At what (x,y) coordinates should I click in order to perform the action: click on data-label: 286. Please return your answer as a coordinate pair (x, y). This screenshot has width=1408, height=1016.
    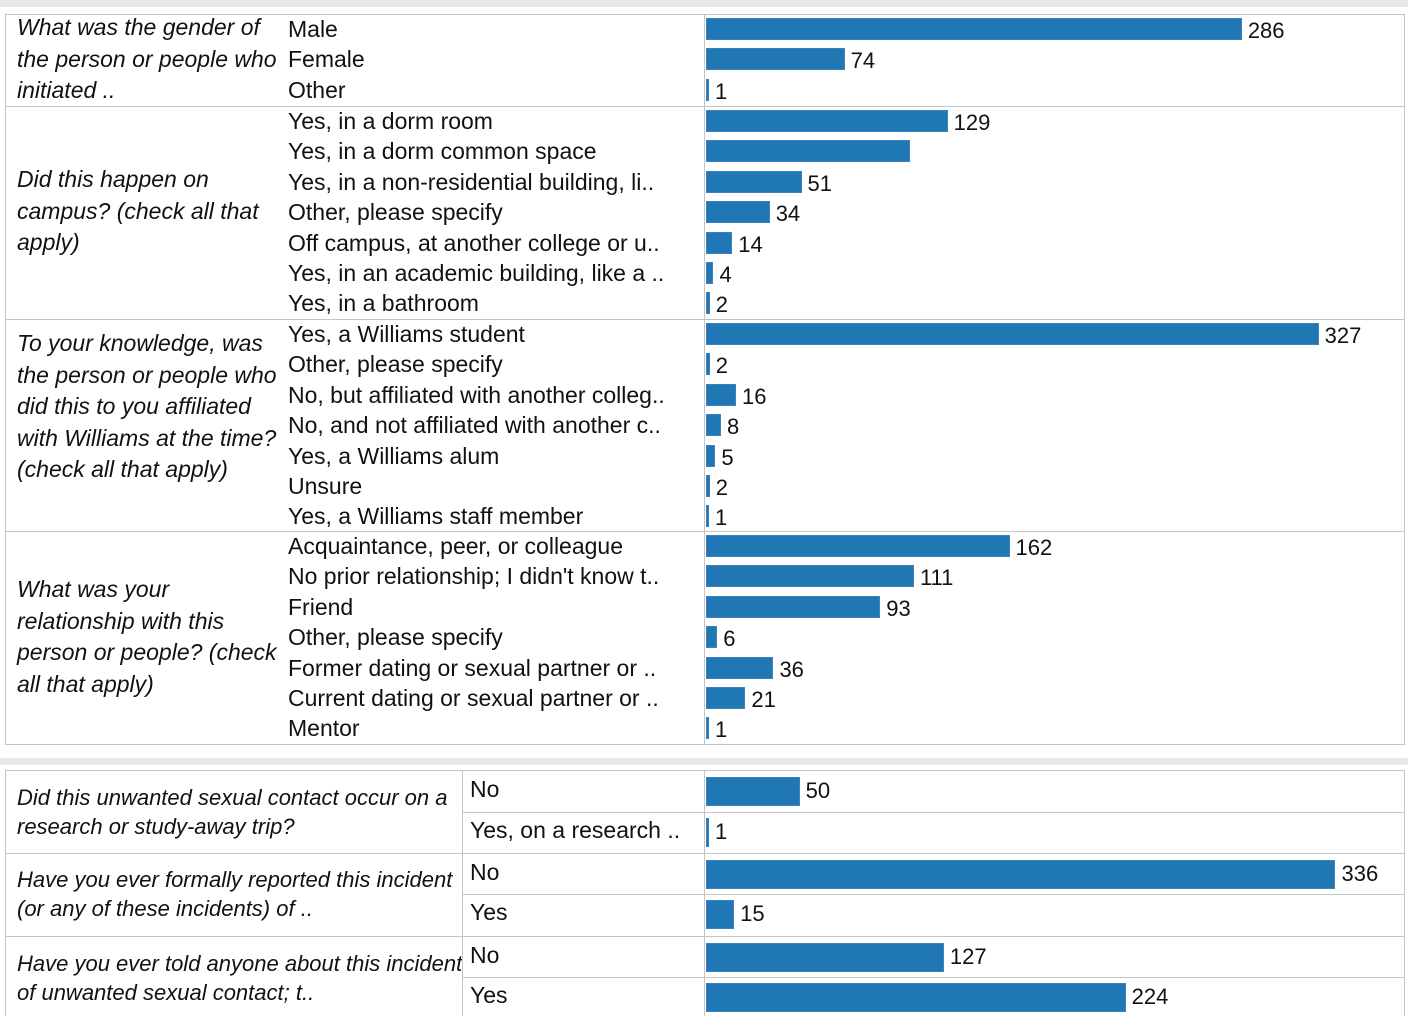
    Looking at the image, I should click on (1266, 30).